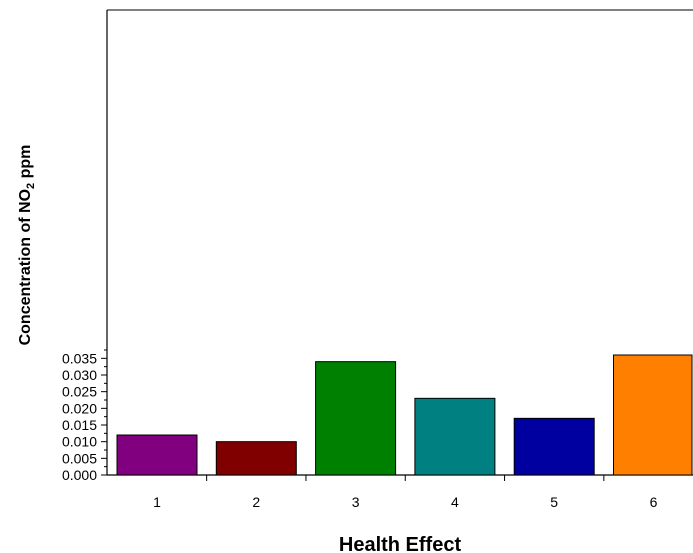 This screenshot has width=693, height=553. I want to click on y-tick-label: 0.000, so click(79, 475).